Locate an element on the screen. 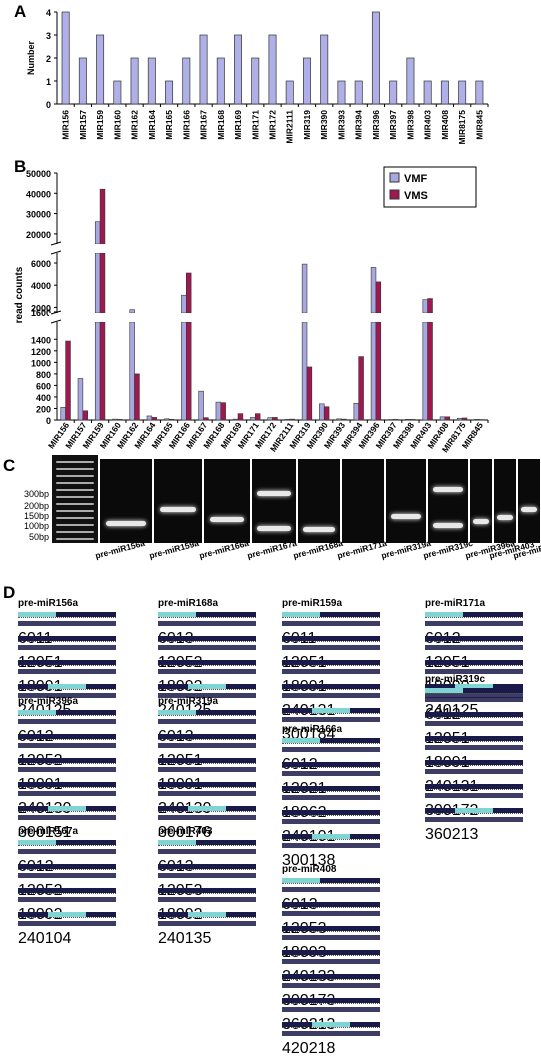  structure-row-group: 360213 is located at coordinates (338, 1010).